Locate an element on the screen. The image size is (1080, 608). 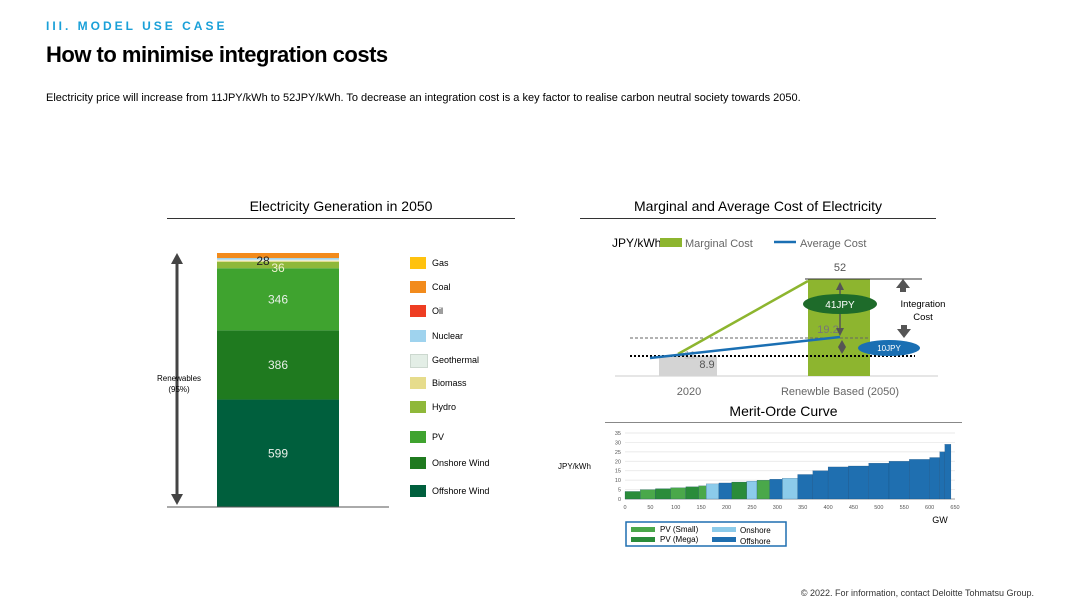
generation-value-offshore-wind: 599 is located at coordinates (278, 453).